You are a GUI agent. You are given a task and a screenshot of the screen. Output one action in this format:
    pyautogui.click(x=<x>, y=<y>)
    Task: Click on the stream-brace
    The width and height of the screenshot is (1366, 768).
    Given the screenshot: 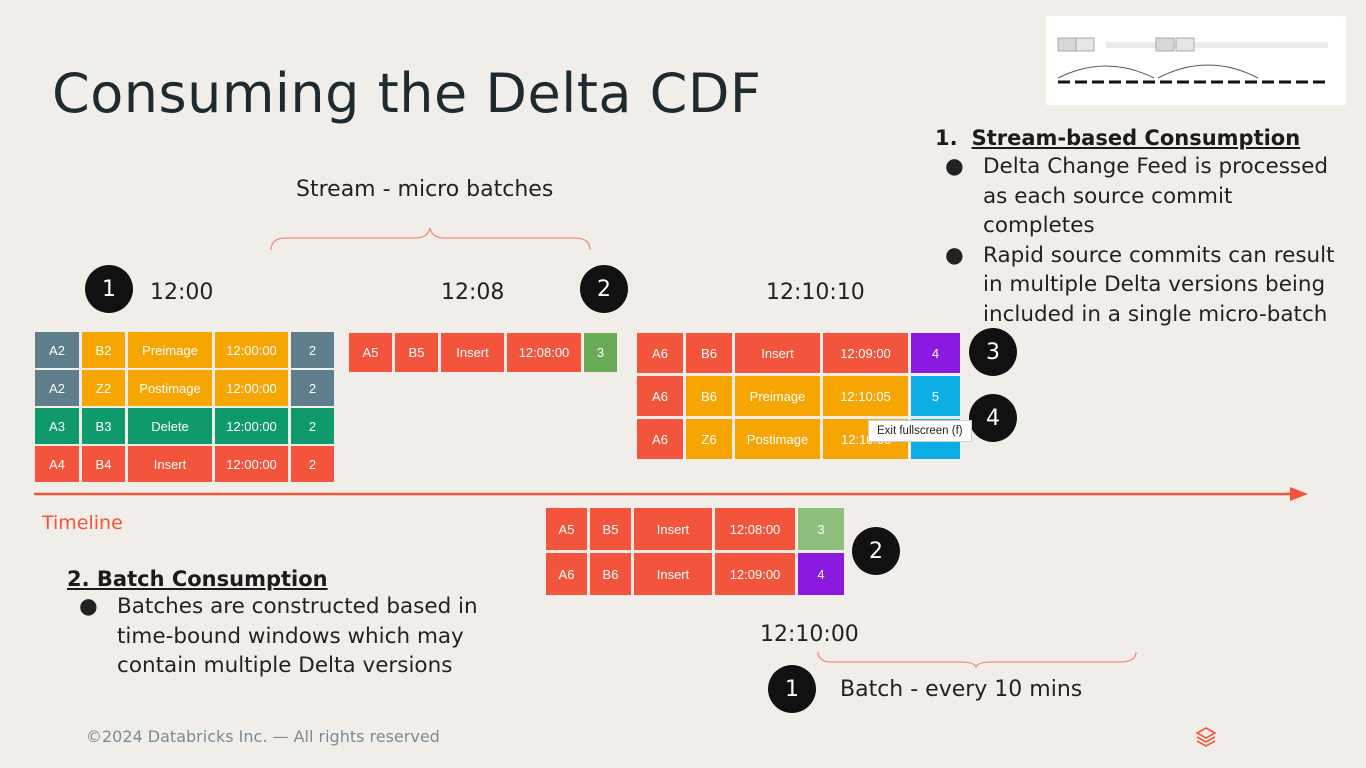 What is the action you would take?
    pyautogui.click(x=430, y=239)
    